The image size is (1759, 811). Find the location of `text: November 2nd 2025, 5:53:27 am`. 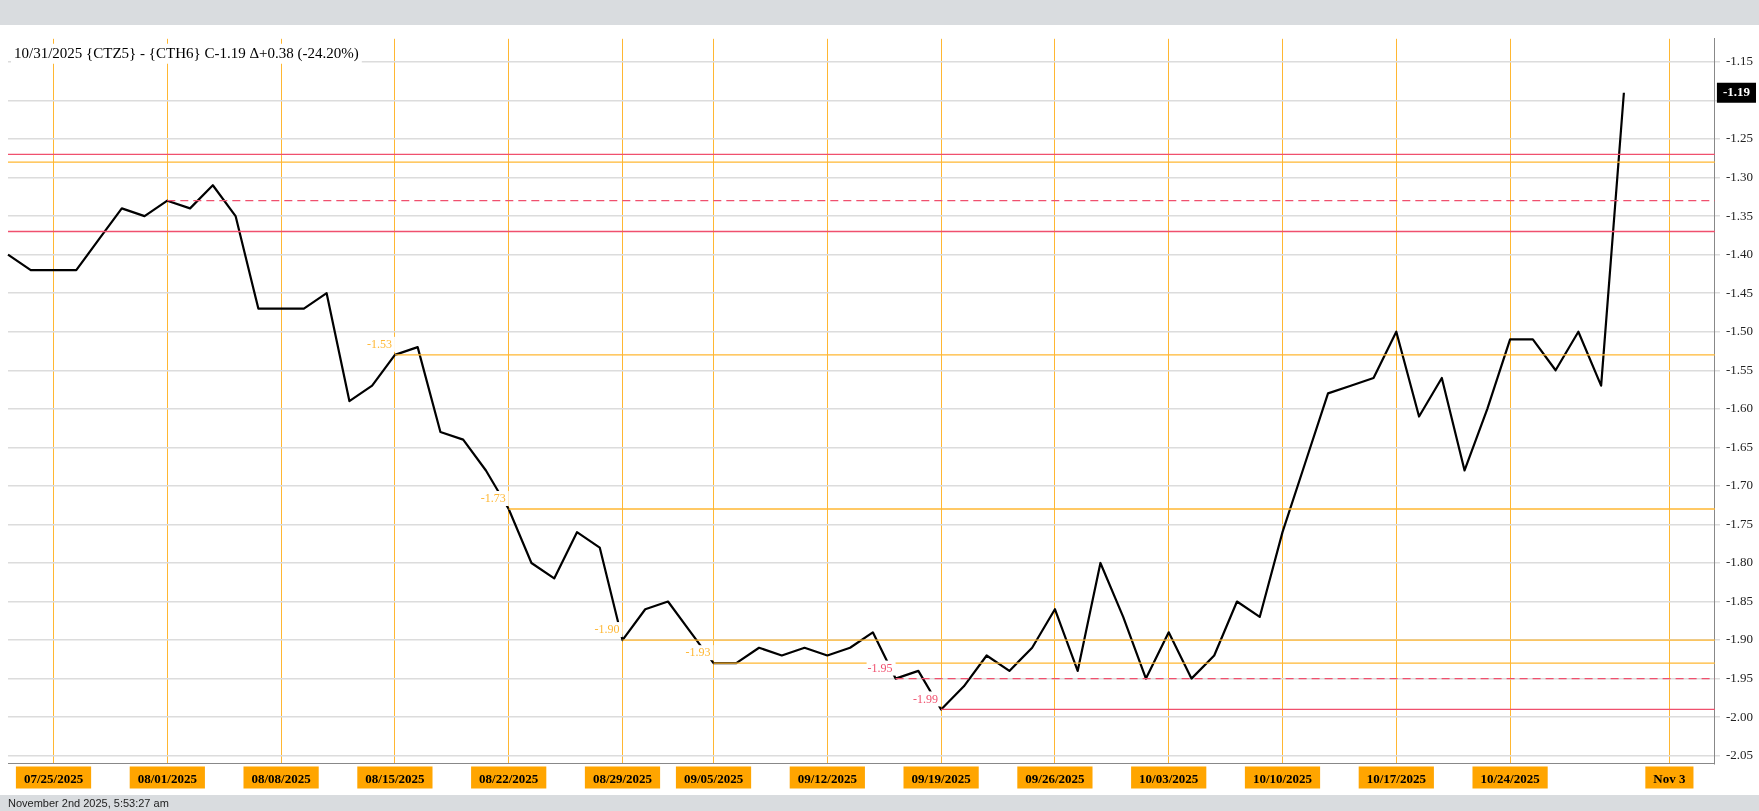

text: November 2nd 2025, 5:53:27 am is located at coordinates (88, 803).